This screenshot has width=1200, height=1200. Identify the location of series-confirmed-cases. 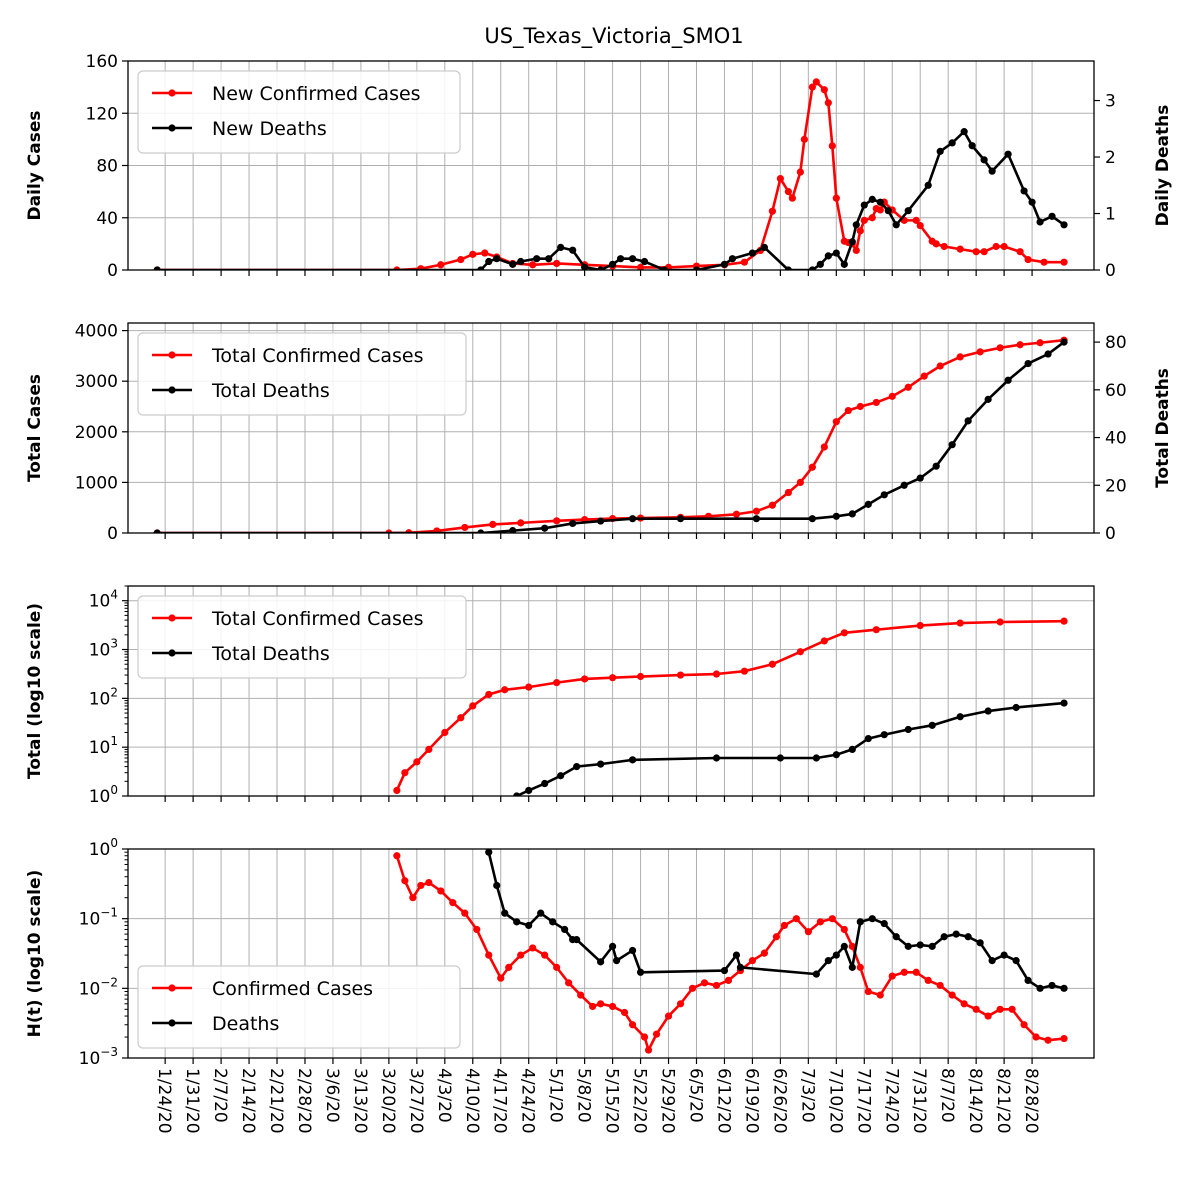
(730, 953).